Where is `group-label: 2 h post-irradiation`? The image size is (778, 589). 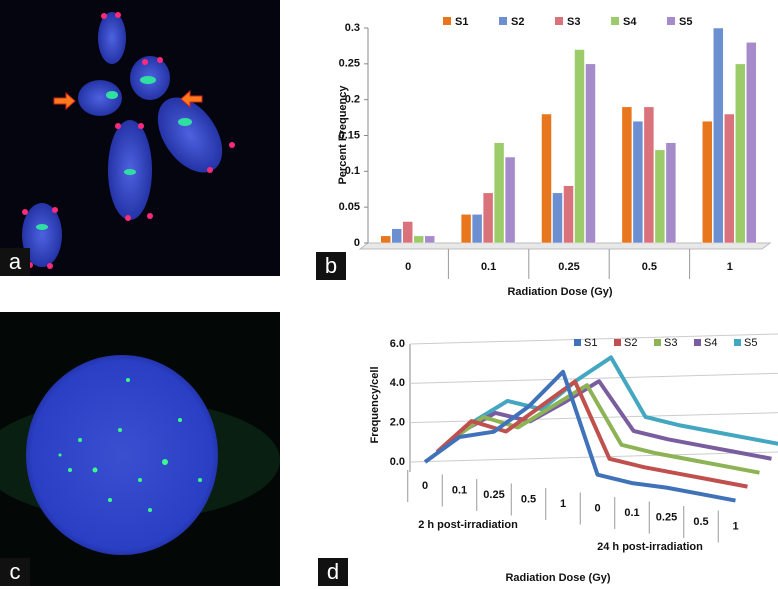 group-label: 2 h post-irradiation is located at coordinates (468, 525).